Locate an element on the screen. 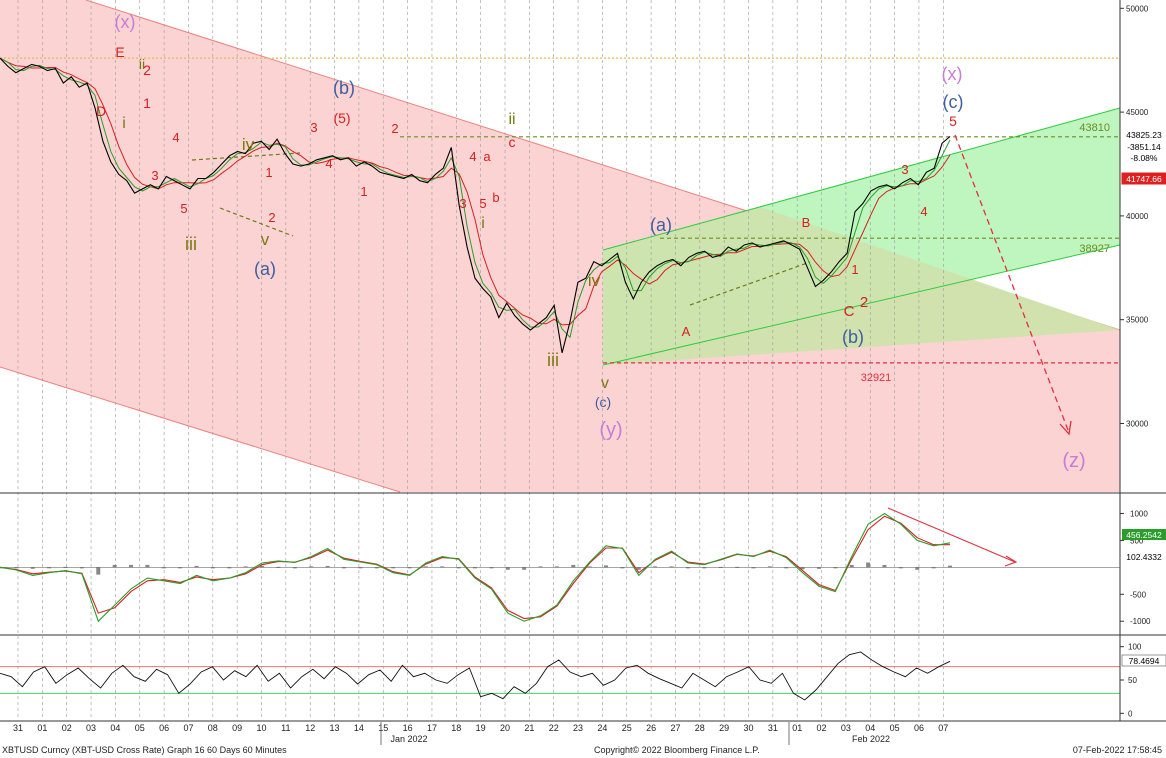 This screenshot has height=758, width=1166. wave-label: 3 is located at coordinates (462, 203).